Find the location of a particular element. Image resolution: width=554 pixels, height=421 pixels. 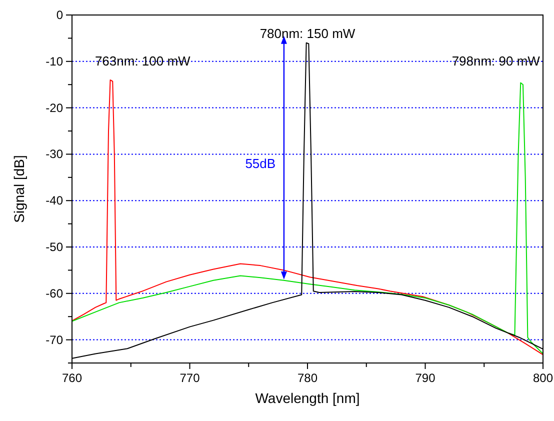

x-tick-label: 770 is located at coordinates (190, 378).